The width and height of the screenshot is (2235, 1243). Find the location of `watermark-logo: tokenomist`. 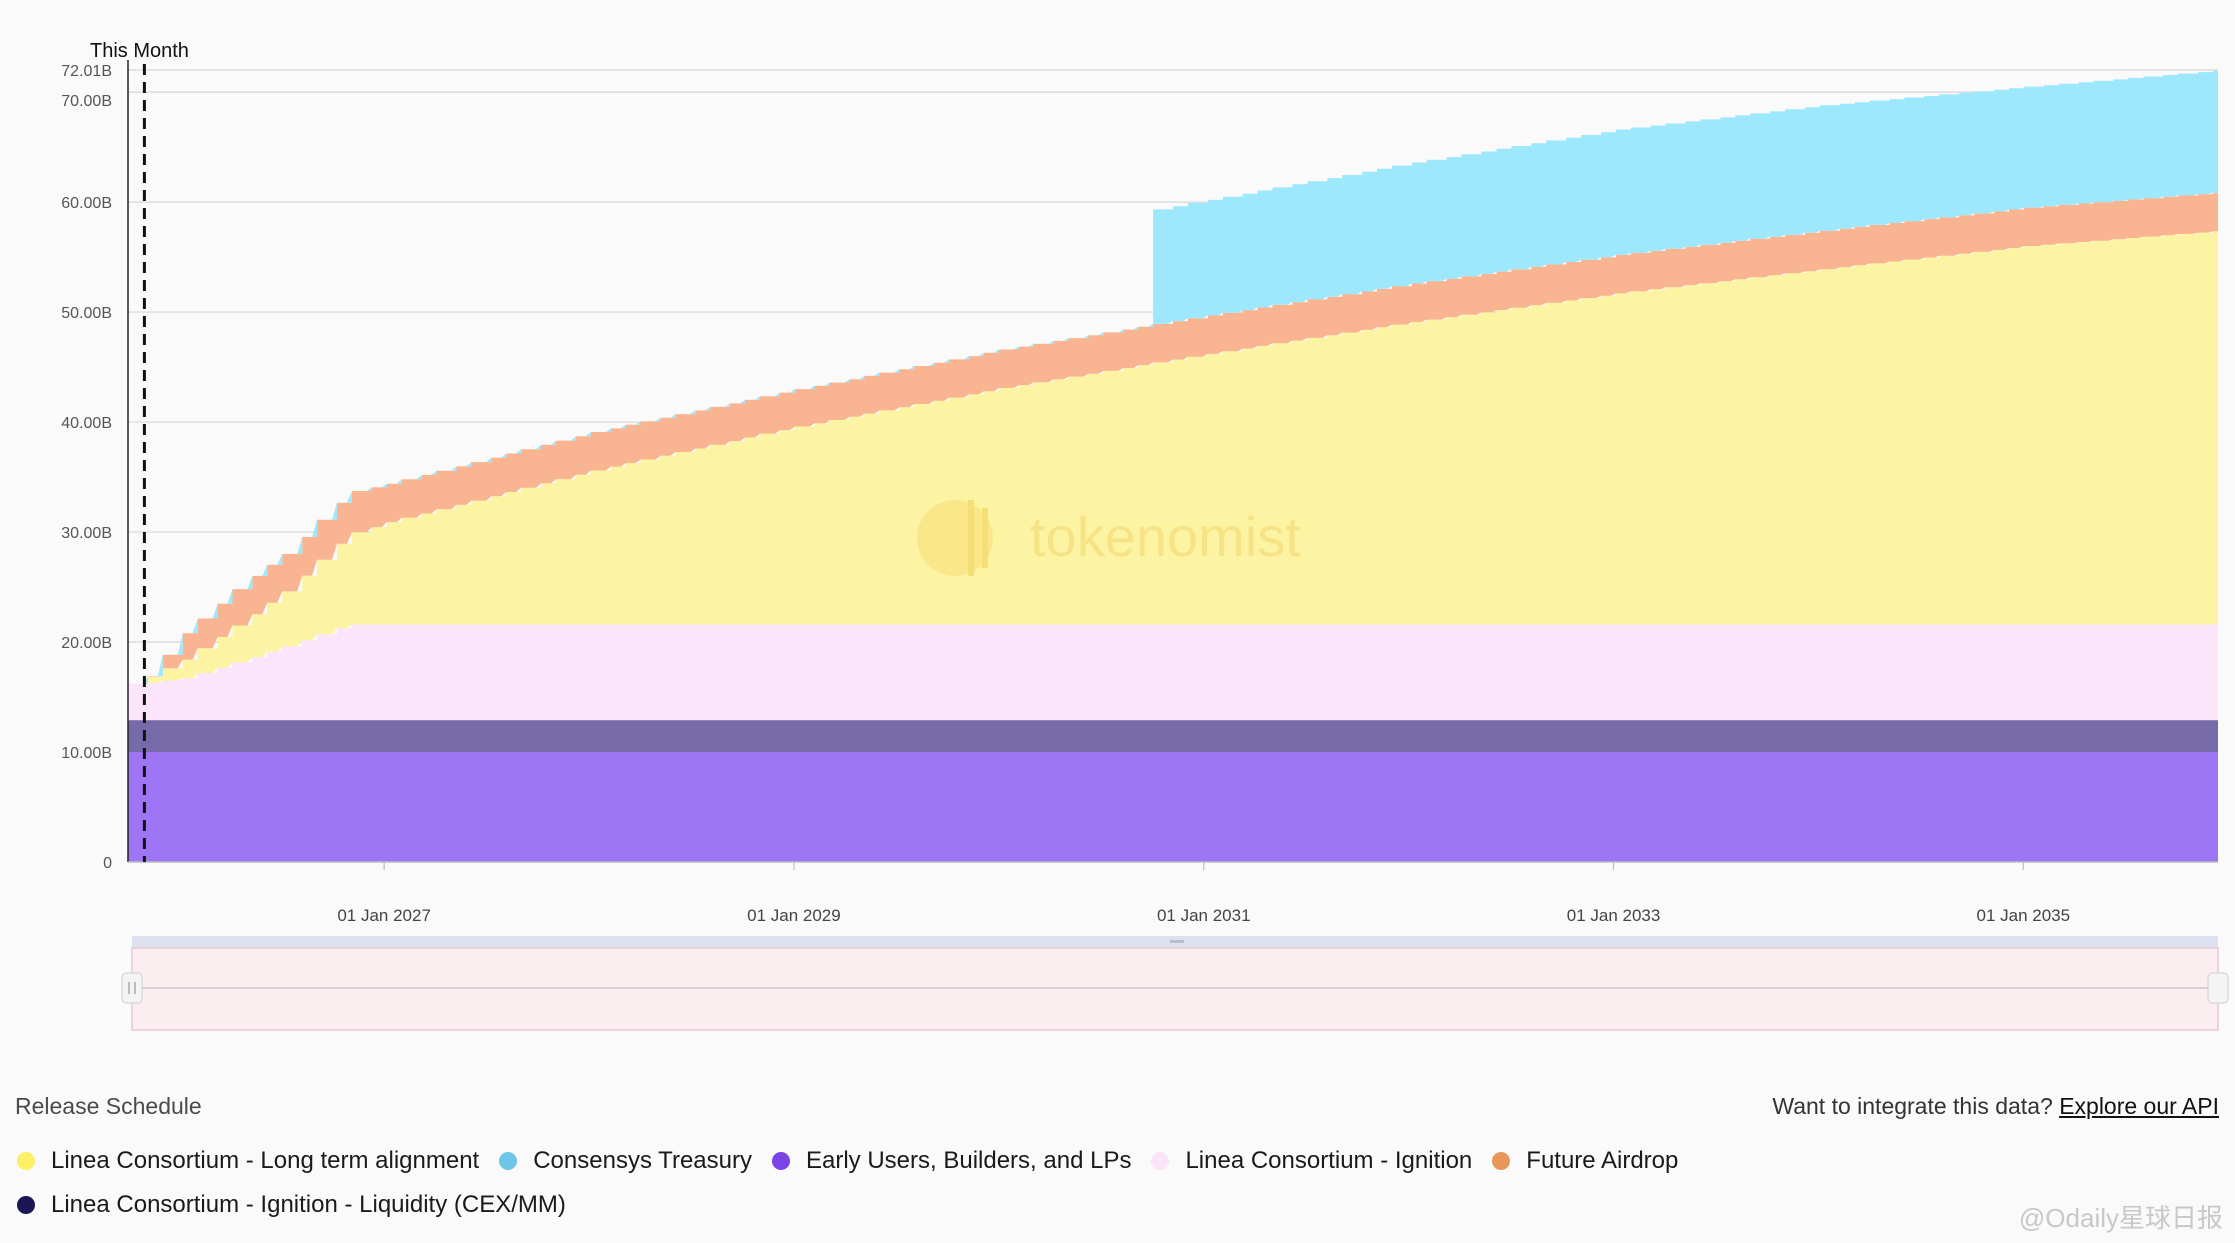

watermark-logo: tokenomist is located at coordinates (1109, 538).